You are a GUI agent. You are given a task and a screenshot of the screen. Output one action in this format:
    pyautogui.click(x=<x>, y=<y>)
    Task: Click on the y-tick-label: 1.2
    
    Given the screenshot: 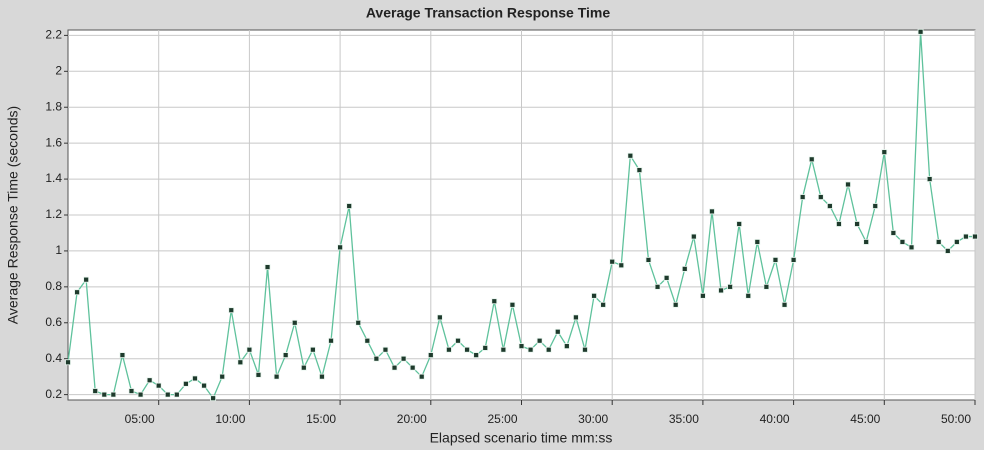 What is the action you would take?
    pyautogui.click(x=53, y=214)
    